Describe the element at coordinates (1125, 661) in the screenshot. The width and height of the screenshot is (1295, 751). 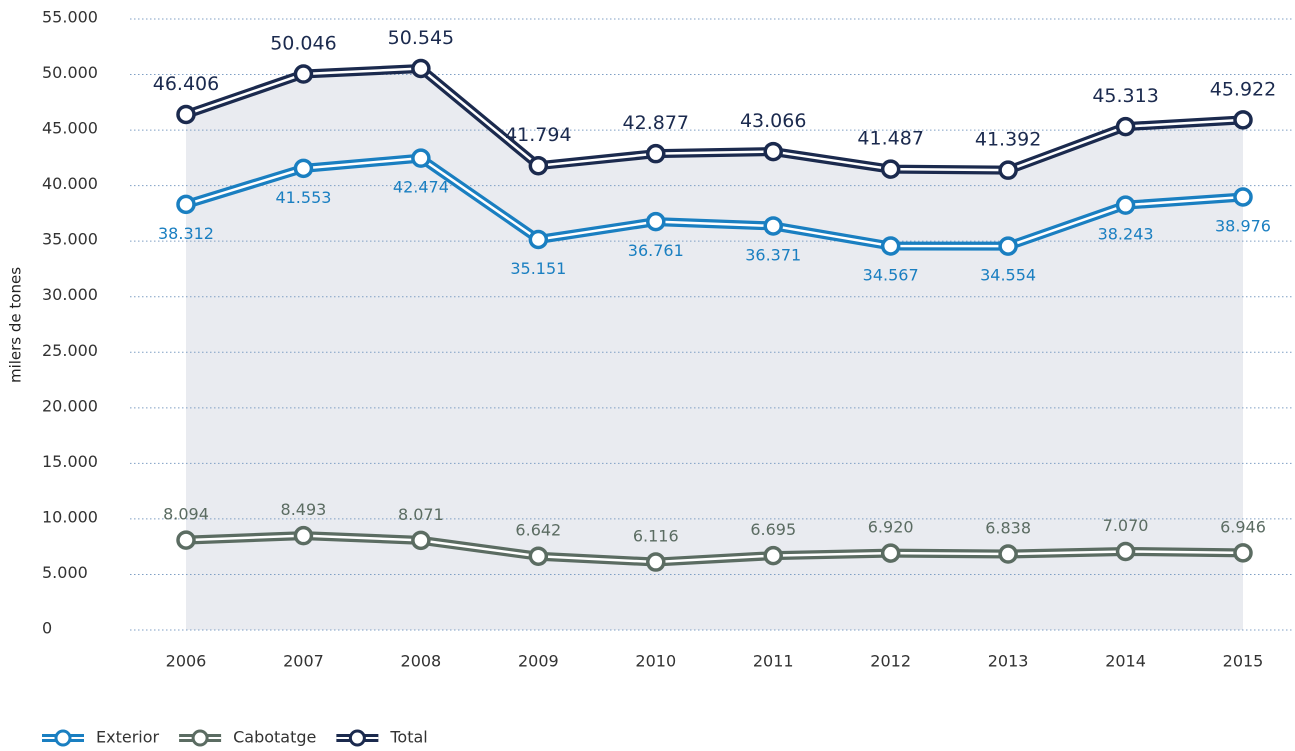
I see `x-tick-label: 2014` at that location.